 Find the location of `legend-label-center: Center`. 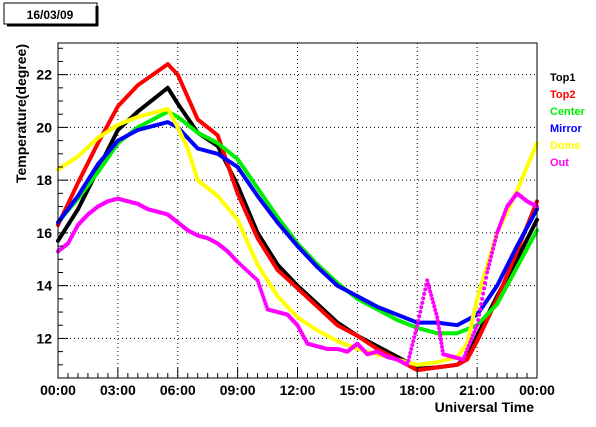

legend-label-center: Center is located at coordinates (568, 112).